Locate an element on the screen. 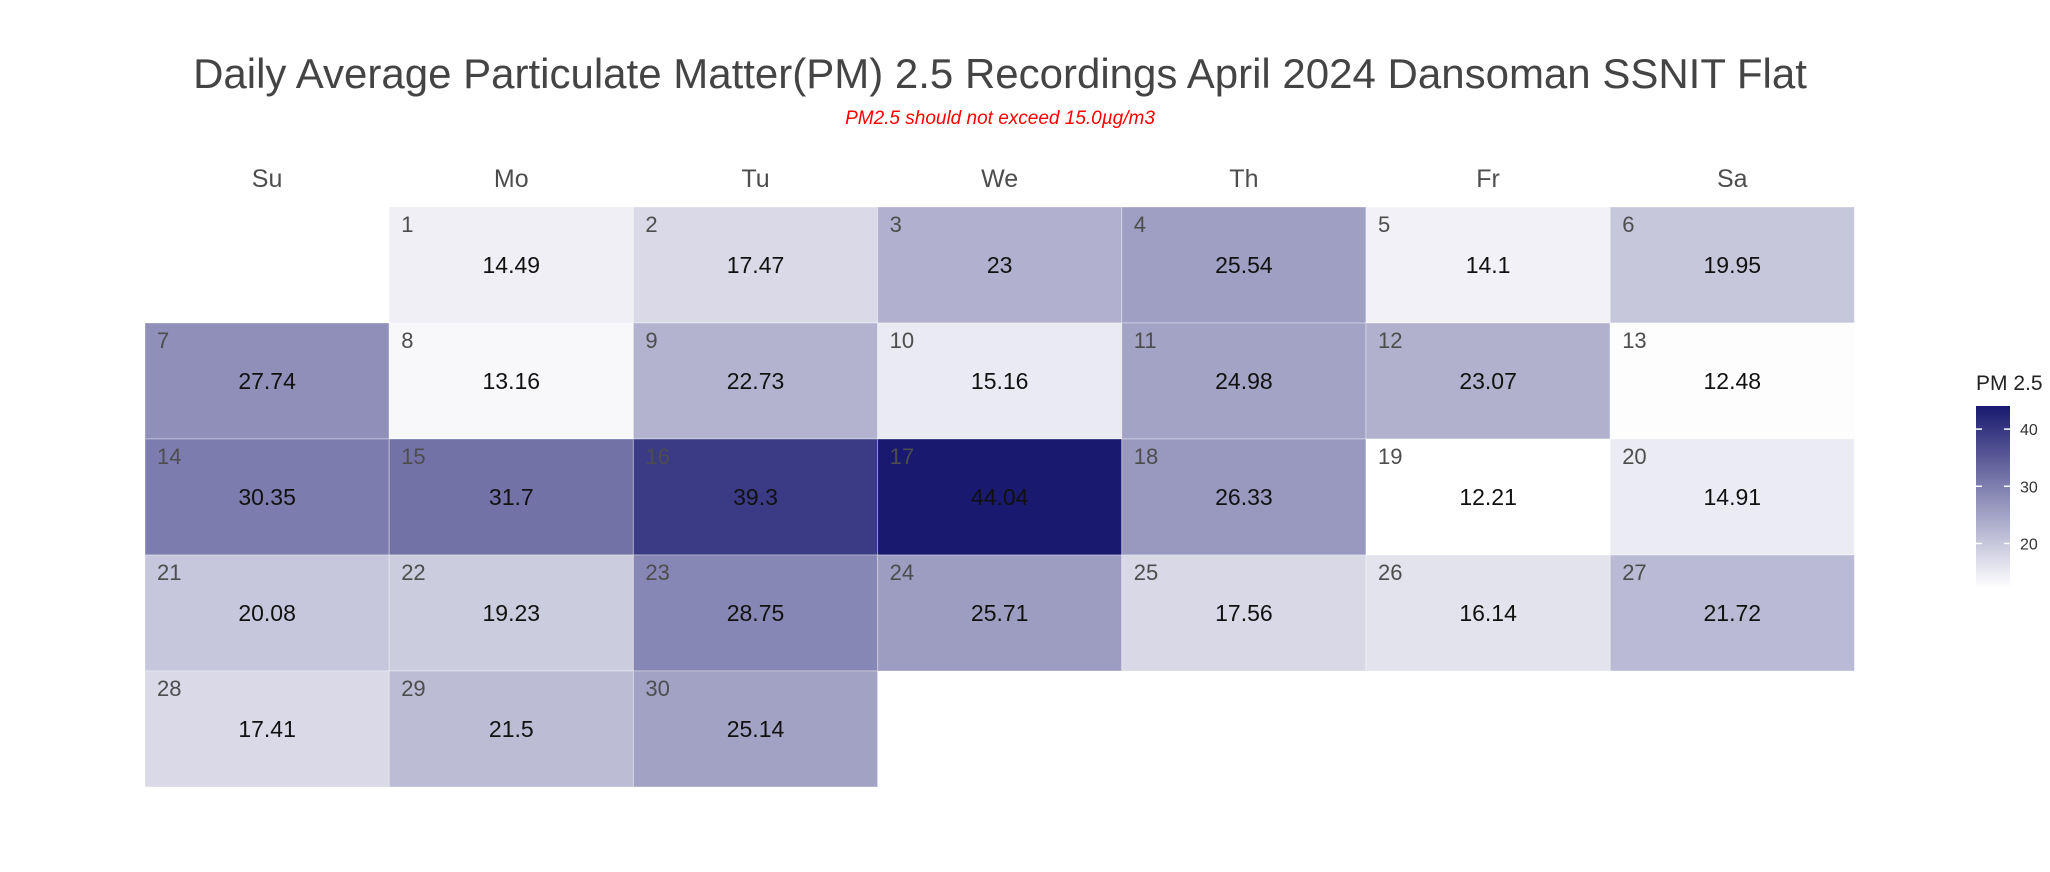 The image size is (2050, 872). day-number: 11 is located at coordinates (1145, 340).